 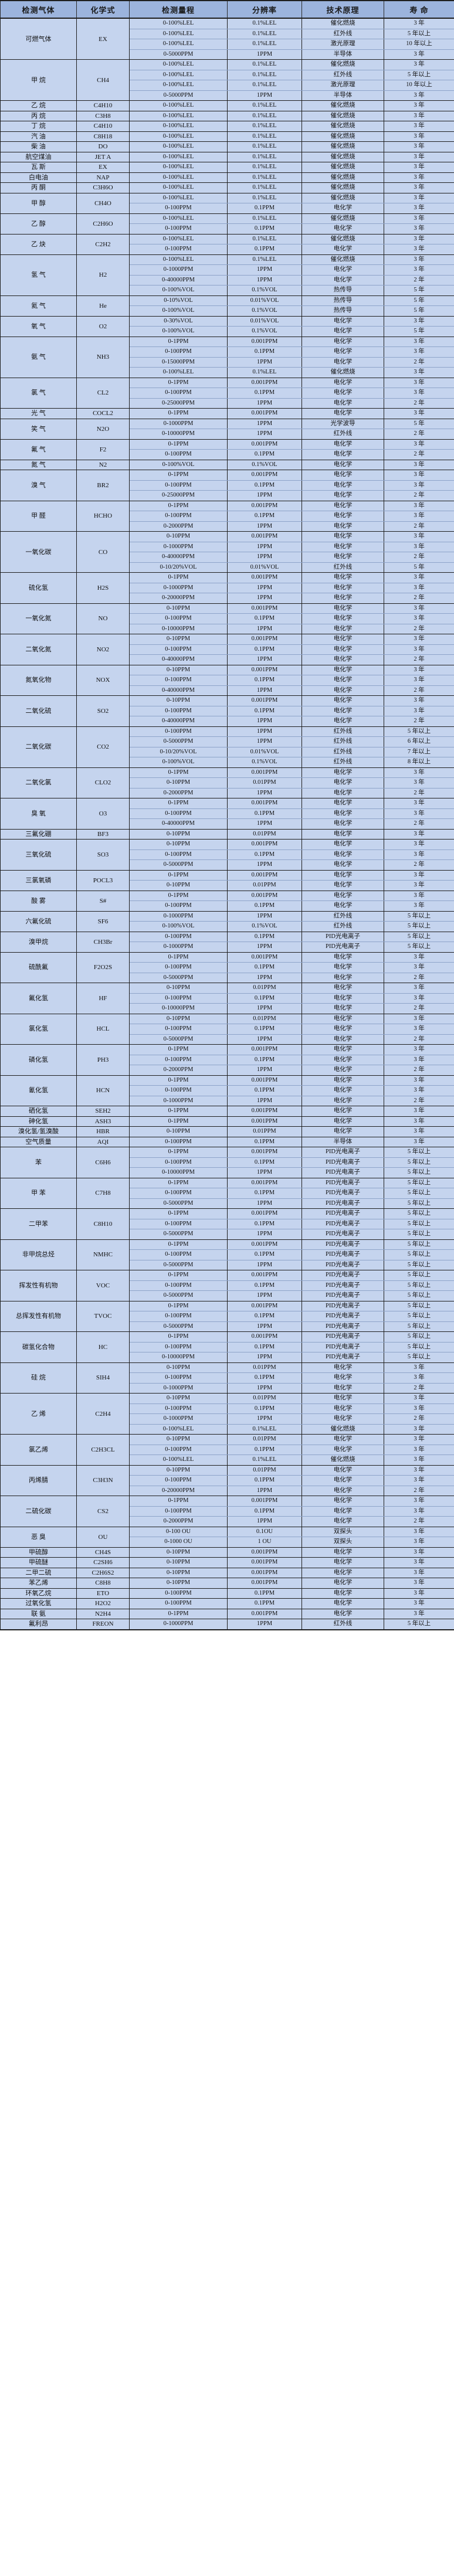 I want to click on resolution-cell: 0.1%VOL, so click(x=264, y=311).